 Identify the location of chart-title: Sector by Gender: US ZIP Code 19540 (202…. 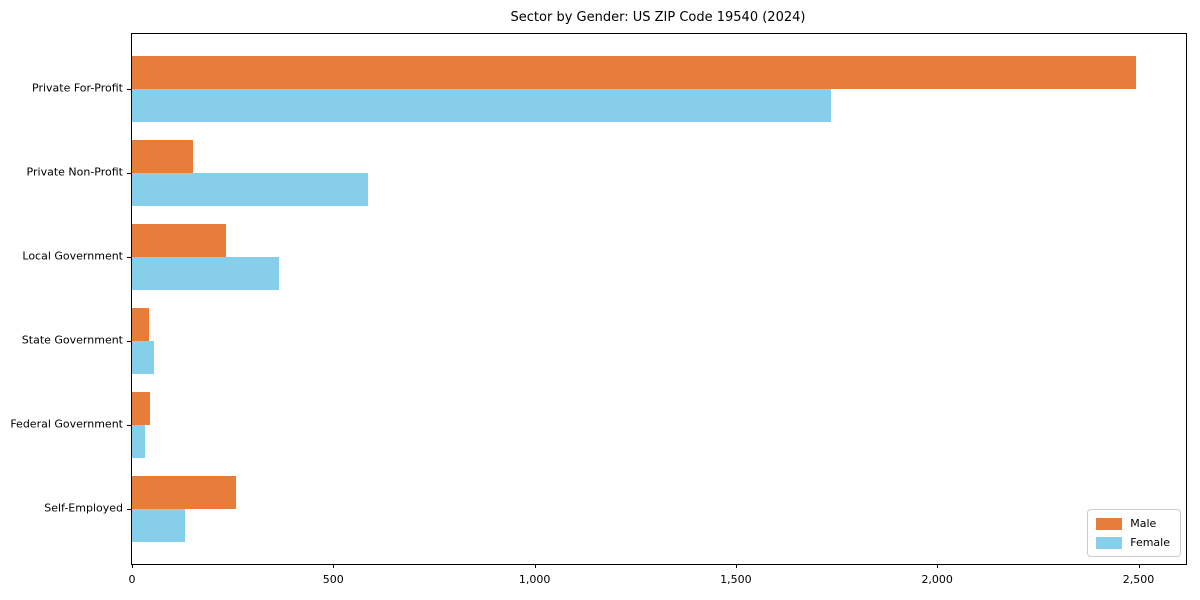
(658, 17).